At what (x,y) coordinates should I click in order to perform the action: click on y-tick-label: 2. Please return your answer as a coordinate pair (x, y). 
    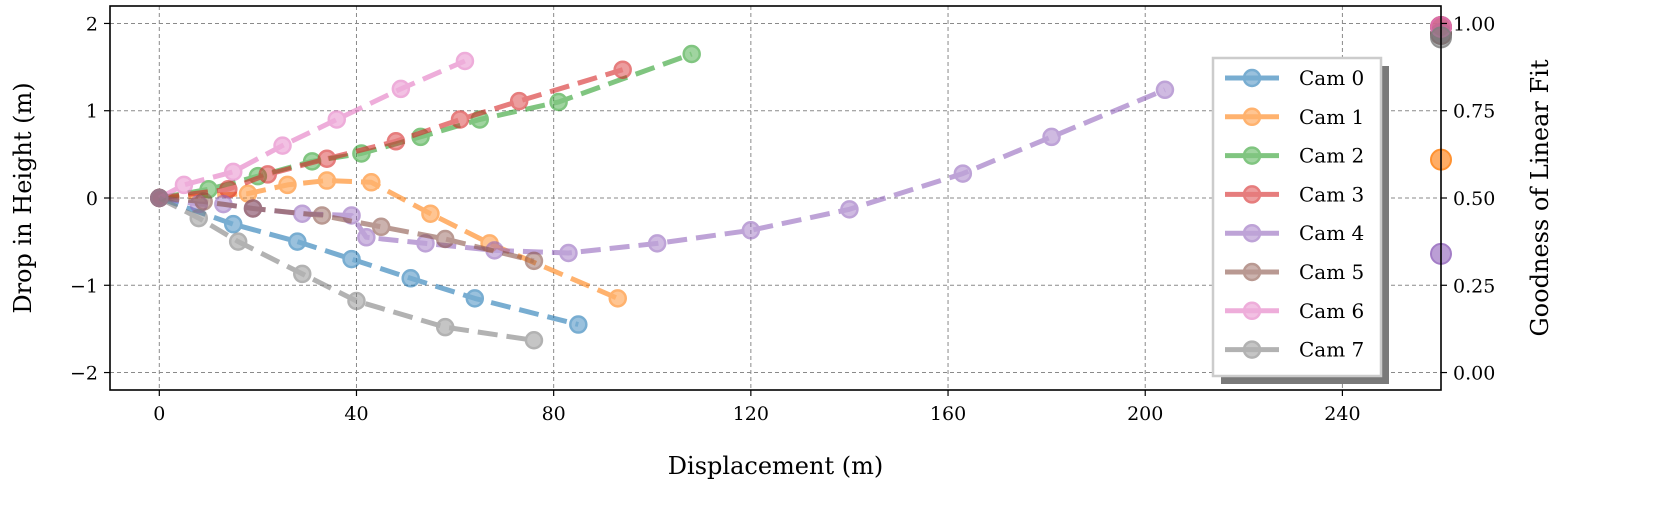
    Looking at the image, I should click on (92, 24).